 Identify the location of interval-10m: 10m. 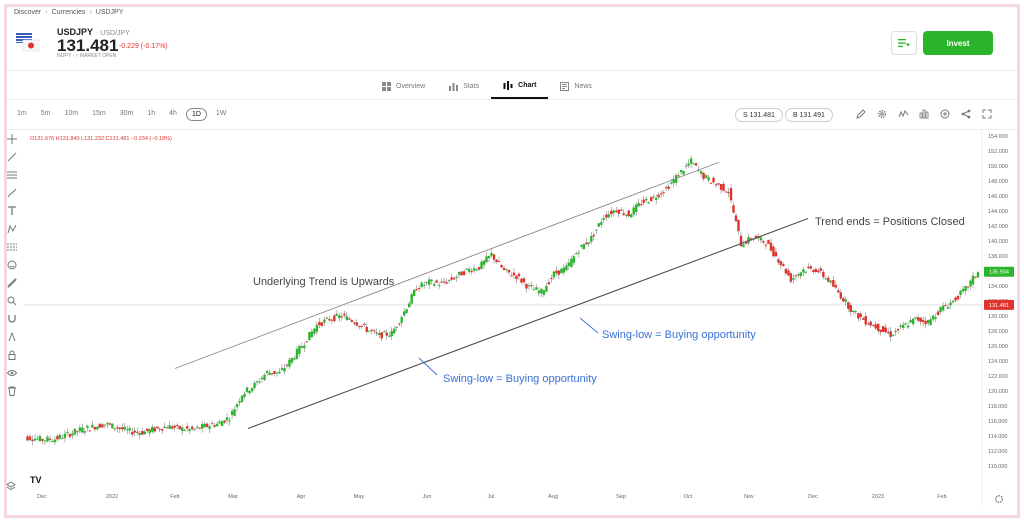
(71, 113).